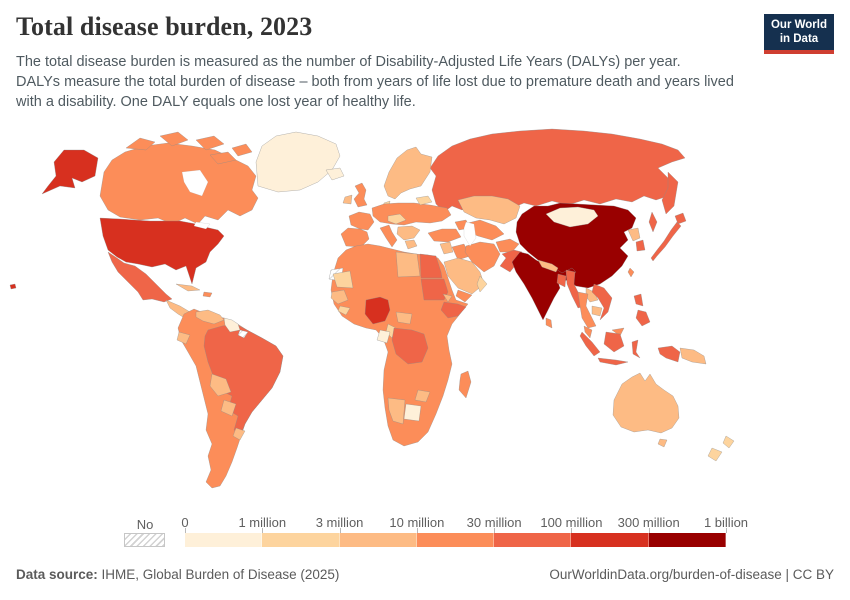 The width and height of the screenshot is (850, 600). What do you see at coordinates (202, 225) in the screenshot?
I see `great-lakes` at bounding box center [202, 225].